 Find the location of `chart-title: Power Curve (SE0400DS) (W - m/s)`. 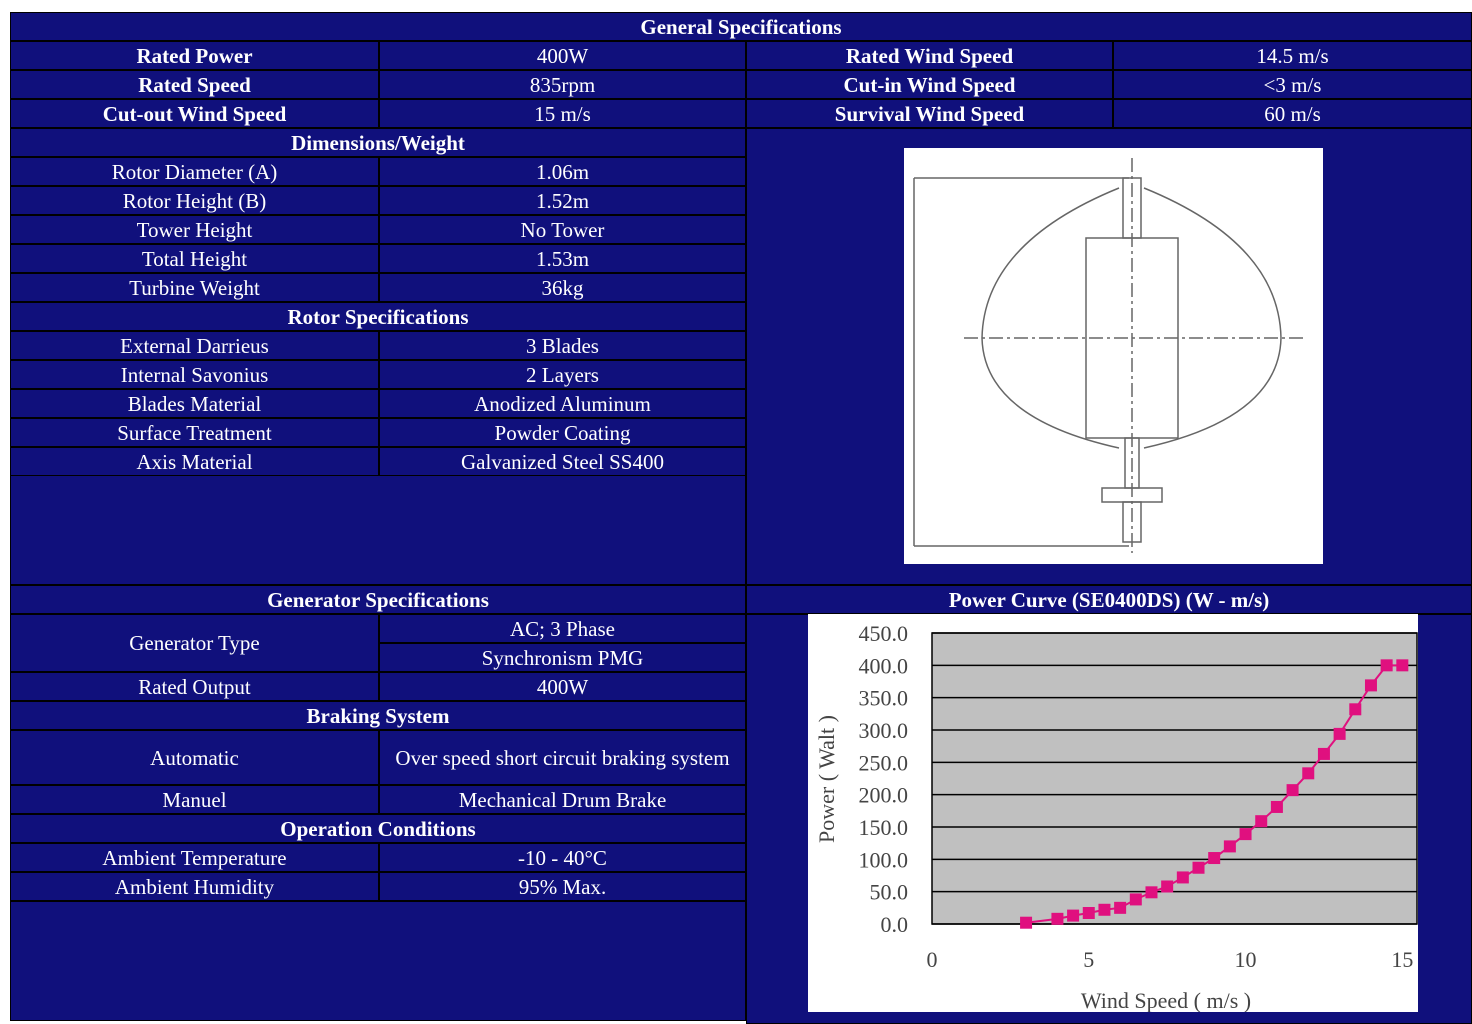

chart-title: Power Curve (SE0400DS) (W - m/s) is located at coordinates (1109, 599).